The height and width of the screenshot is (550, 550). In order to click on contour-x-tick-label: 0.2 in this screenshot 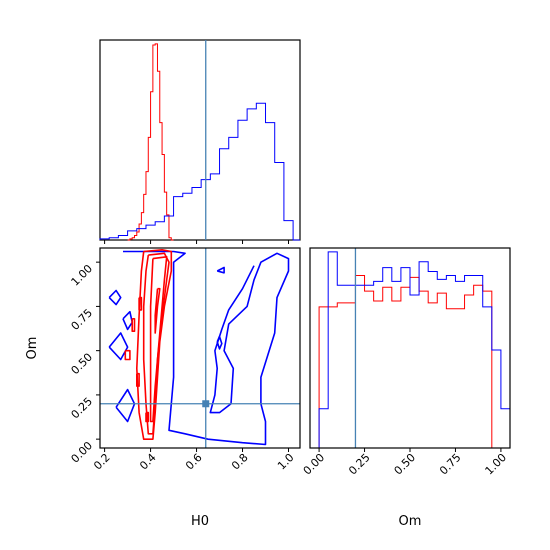, I will do `click(102, 462)`.